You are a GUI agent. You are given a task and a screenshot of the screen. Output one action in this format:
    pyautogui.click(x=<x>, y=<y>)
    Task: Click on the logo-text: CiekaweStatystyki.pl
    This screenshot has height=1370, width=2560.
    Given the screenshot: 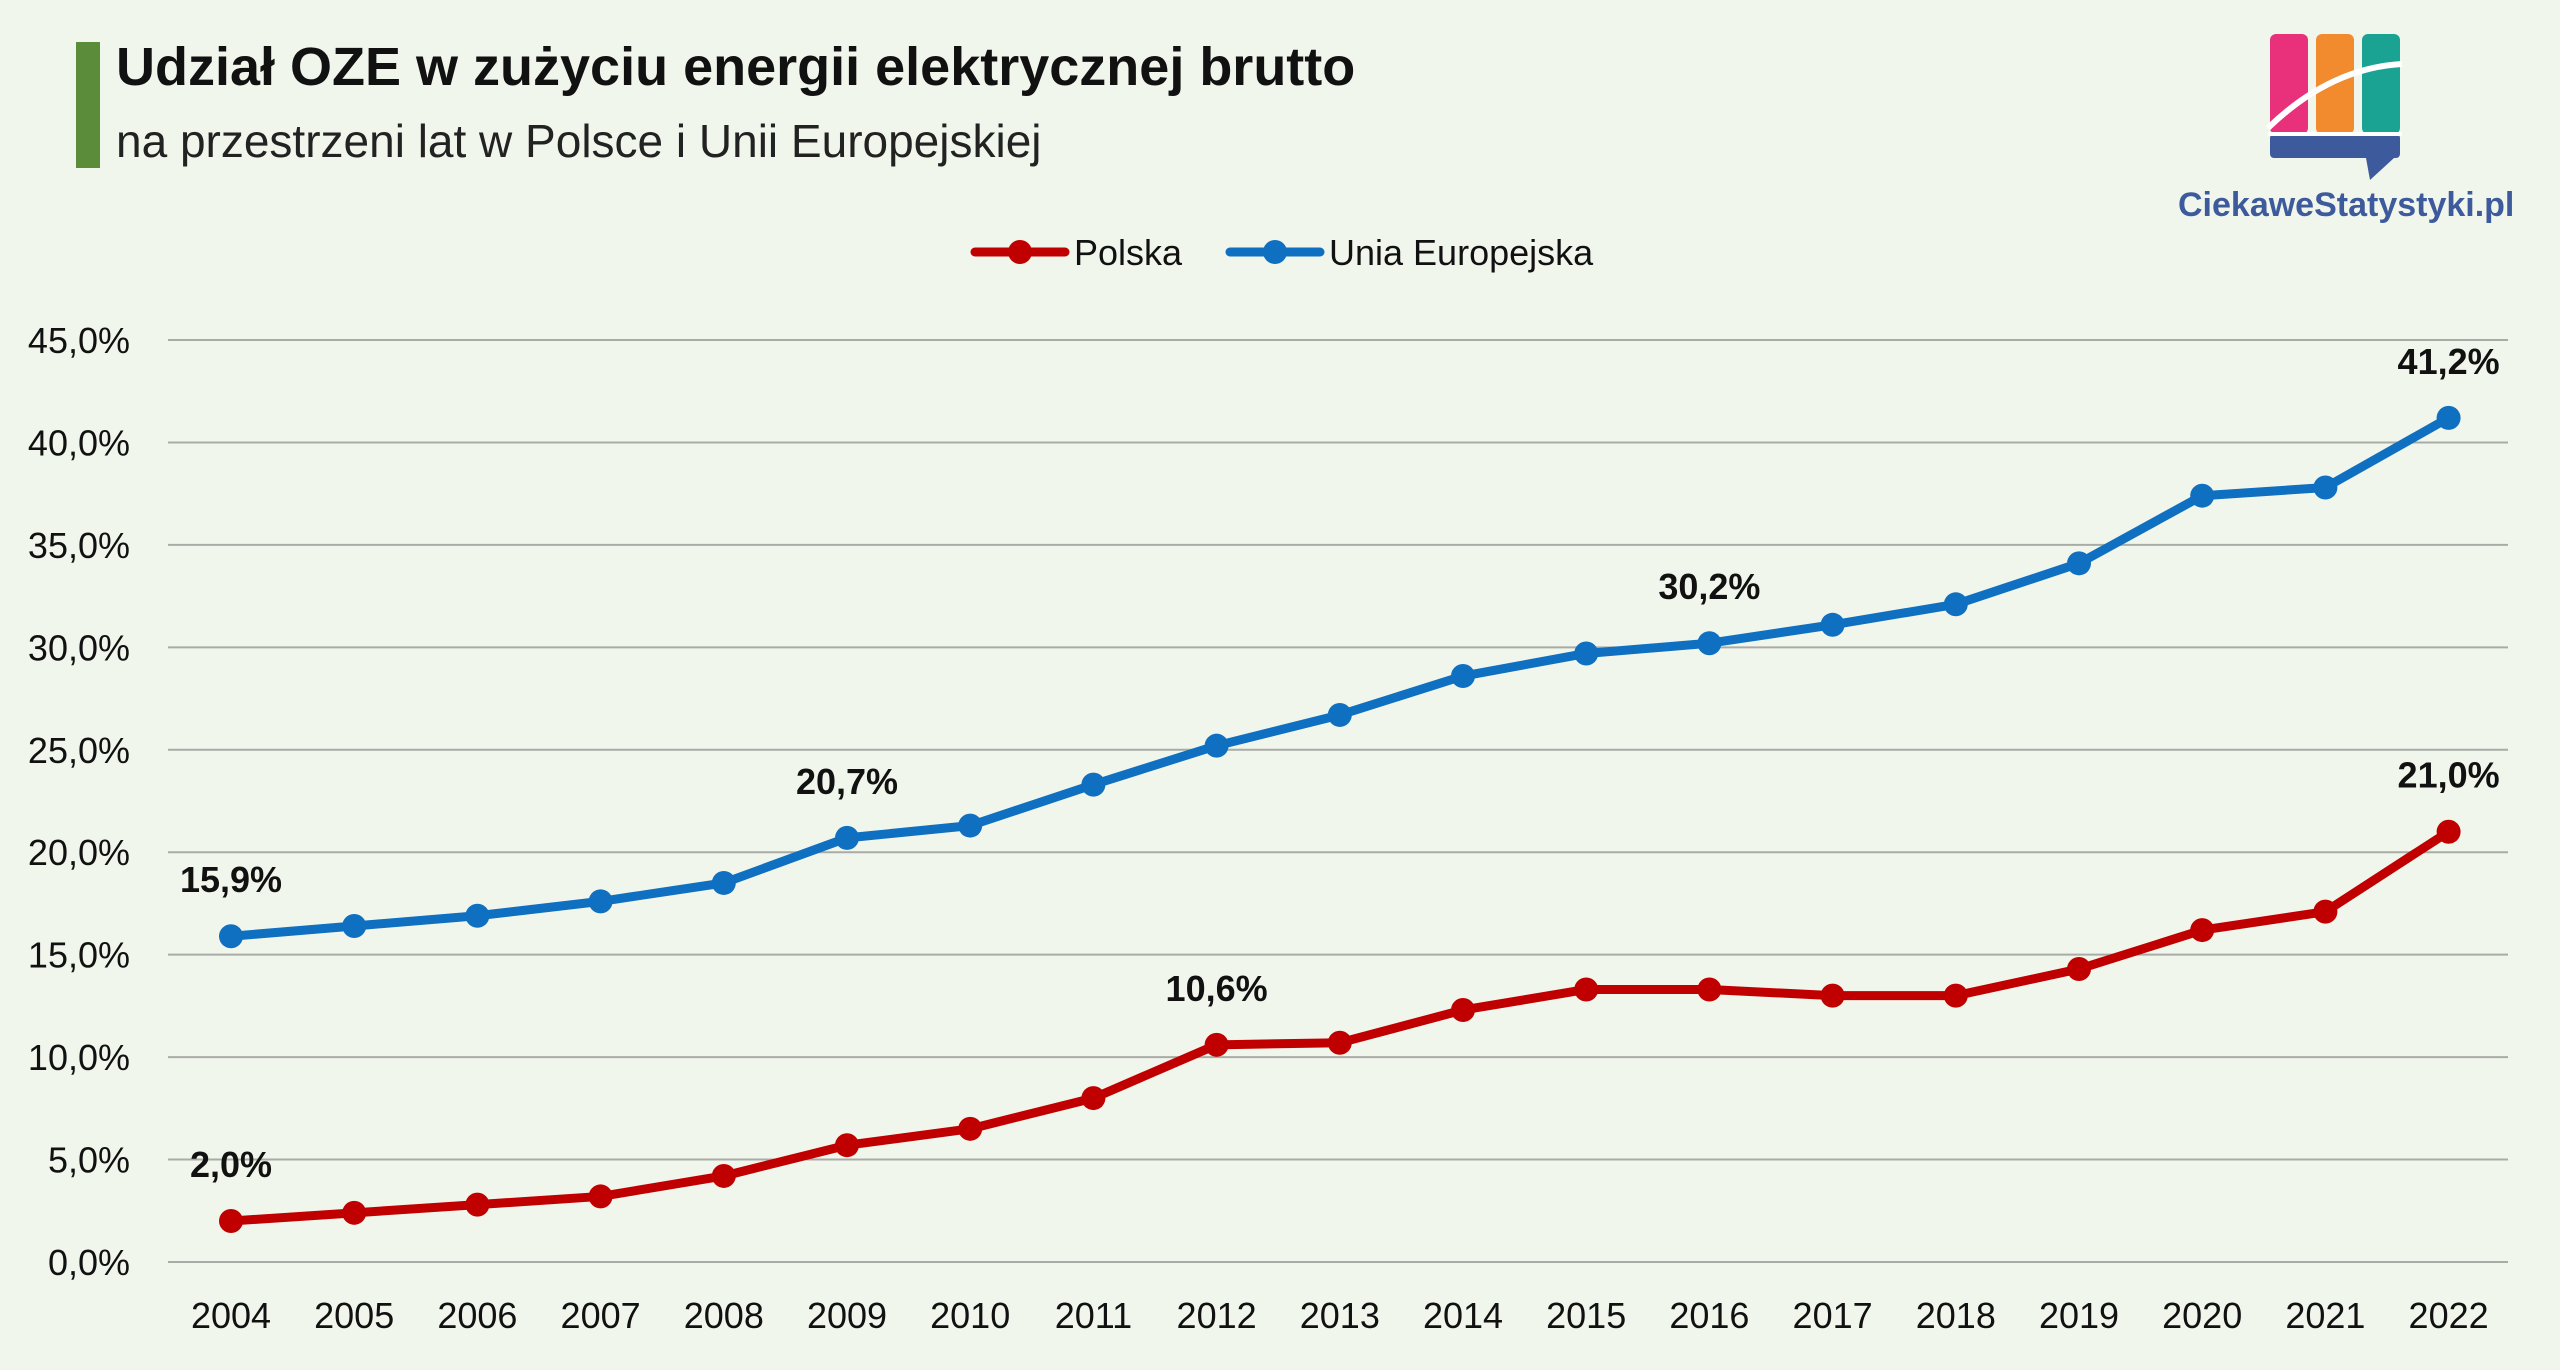 What is the action you would take?
    pyautogui.click(x=2346, y=205)
    